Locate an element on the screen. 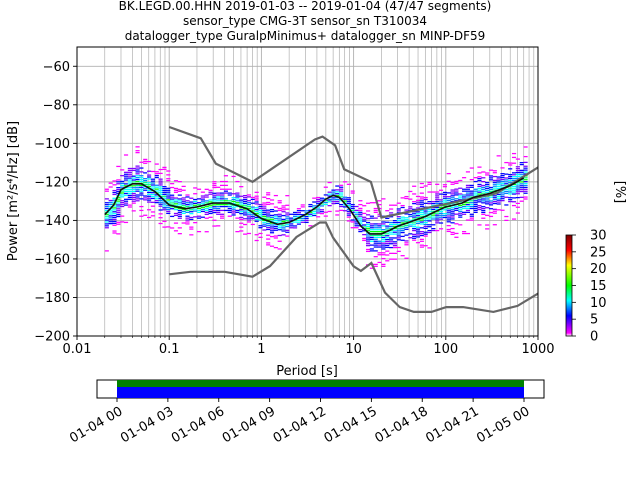 The width and height of the screenshot is (640, 480). x-tick-label: 0.01 is located at coordinates (77, 349).